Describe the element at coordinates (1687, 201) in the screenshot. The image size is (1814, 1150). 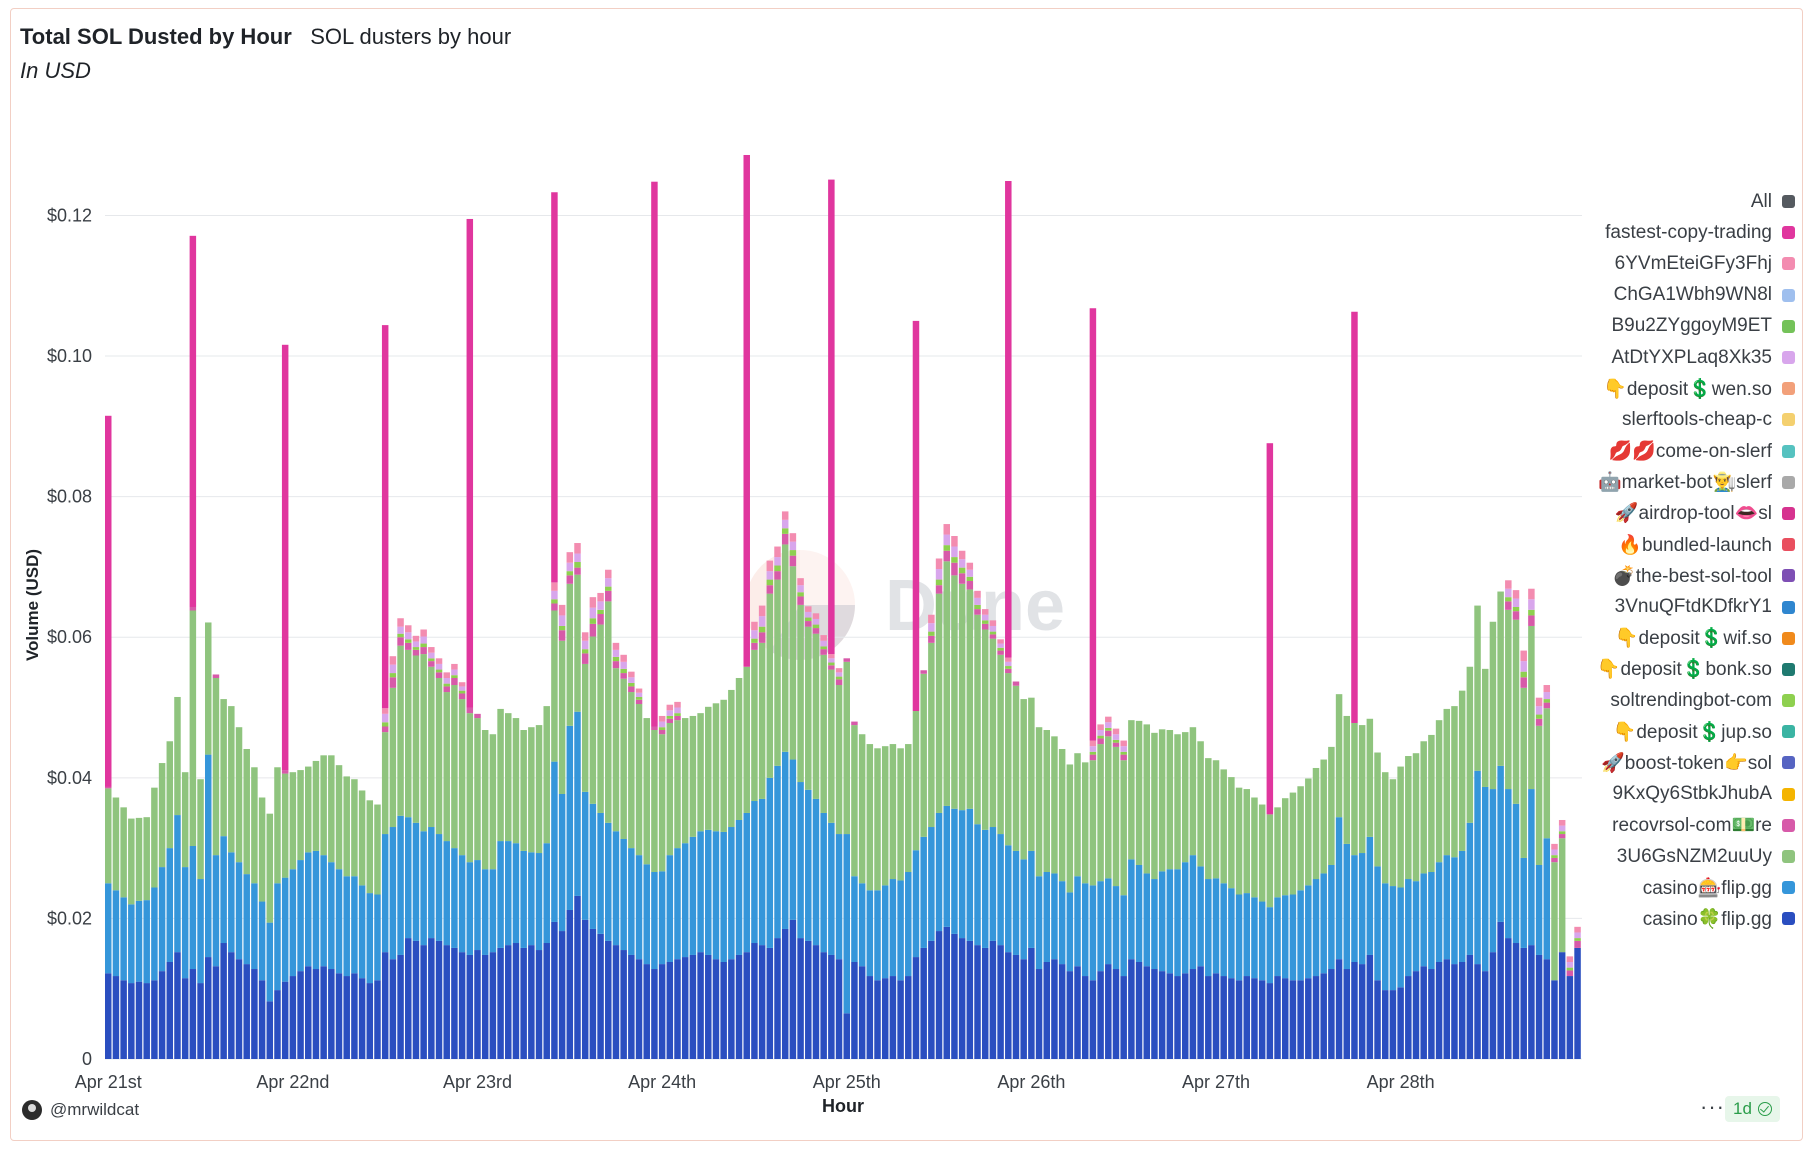
I see `legend-item: All` at that location.